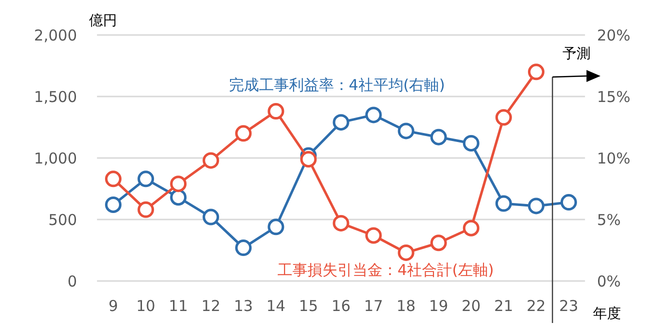  What do you see at coordinates (55, 158) in the screenshot?
I see `y-tick-label: 1,000` at bounding box center [55, 158].